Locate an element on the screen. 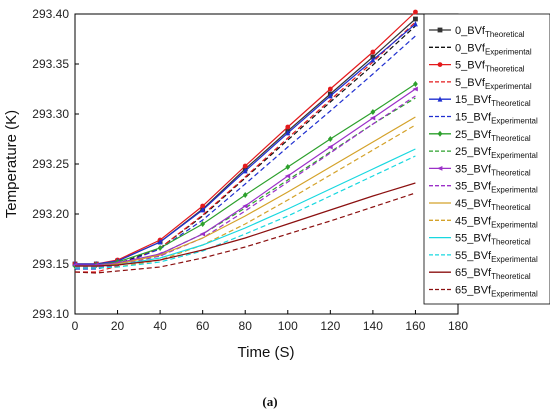 The width and height of the screenshot is (550, 417). x-tick-label: 40 is located at coordinates (160, 326).